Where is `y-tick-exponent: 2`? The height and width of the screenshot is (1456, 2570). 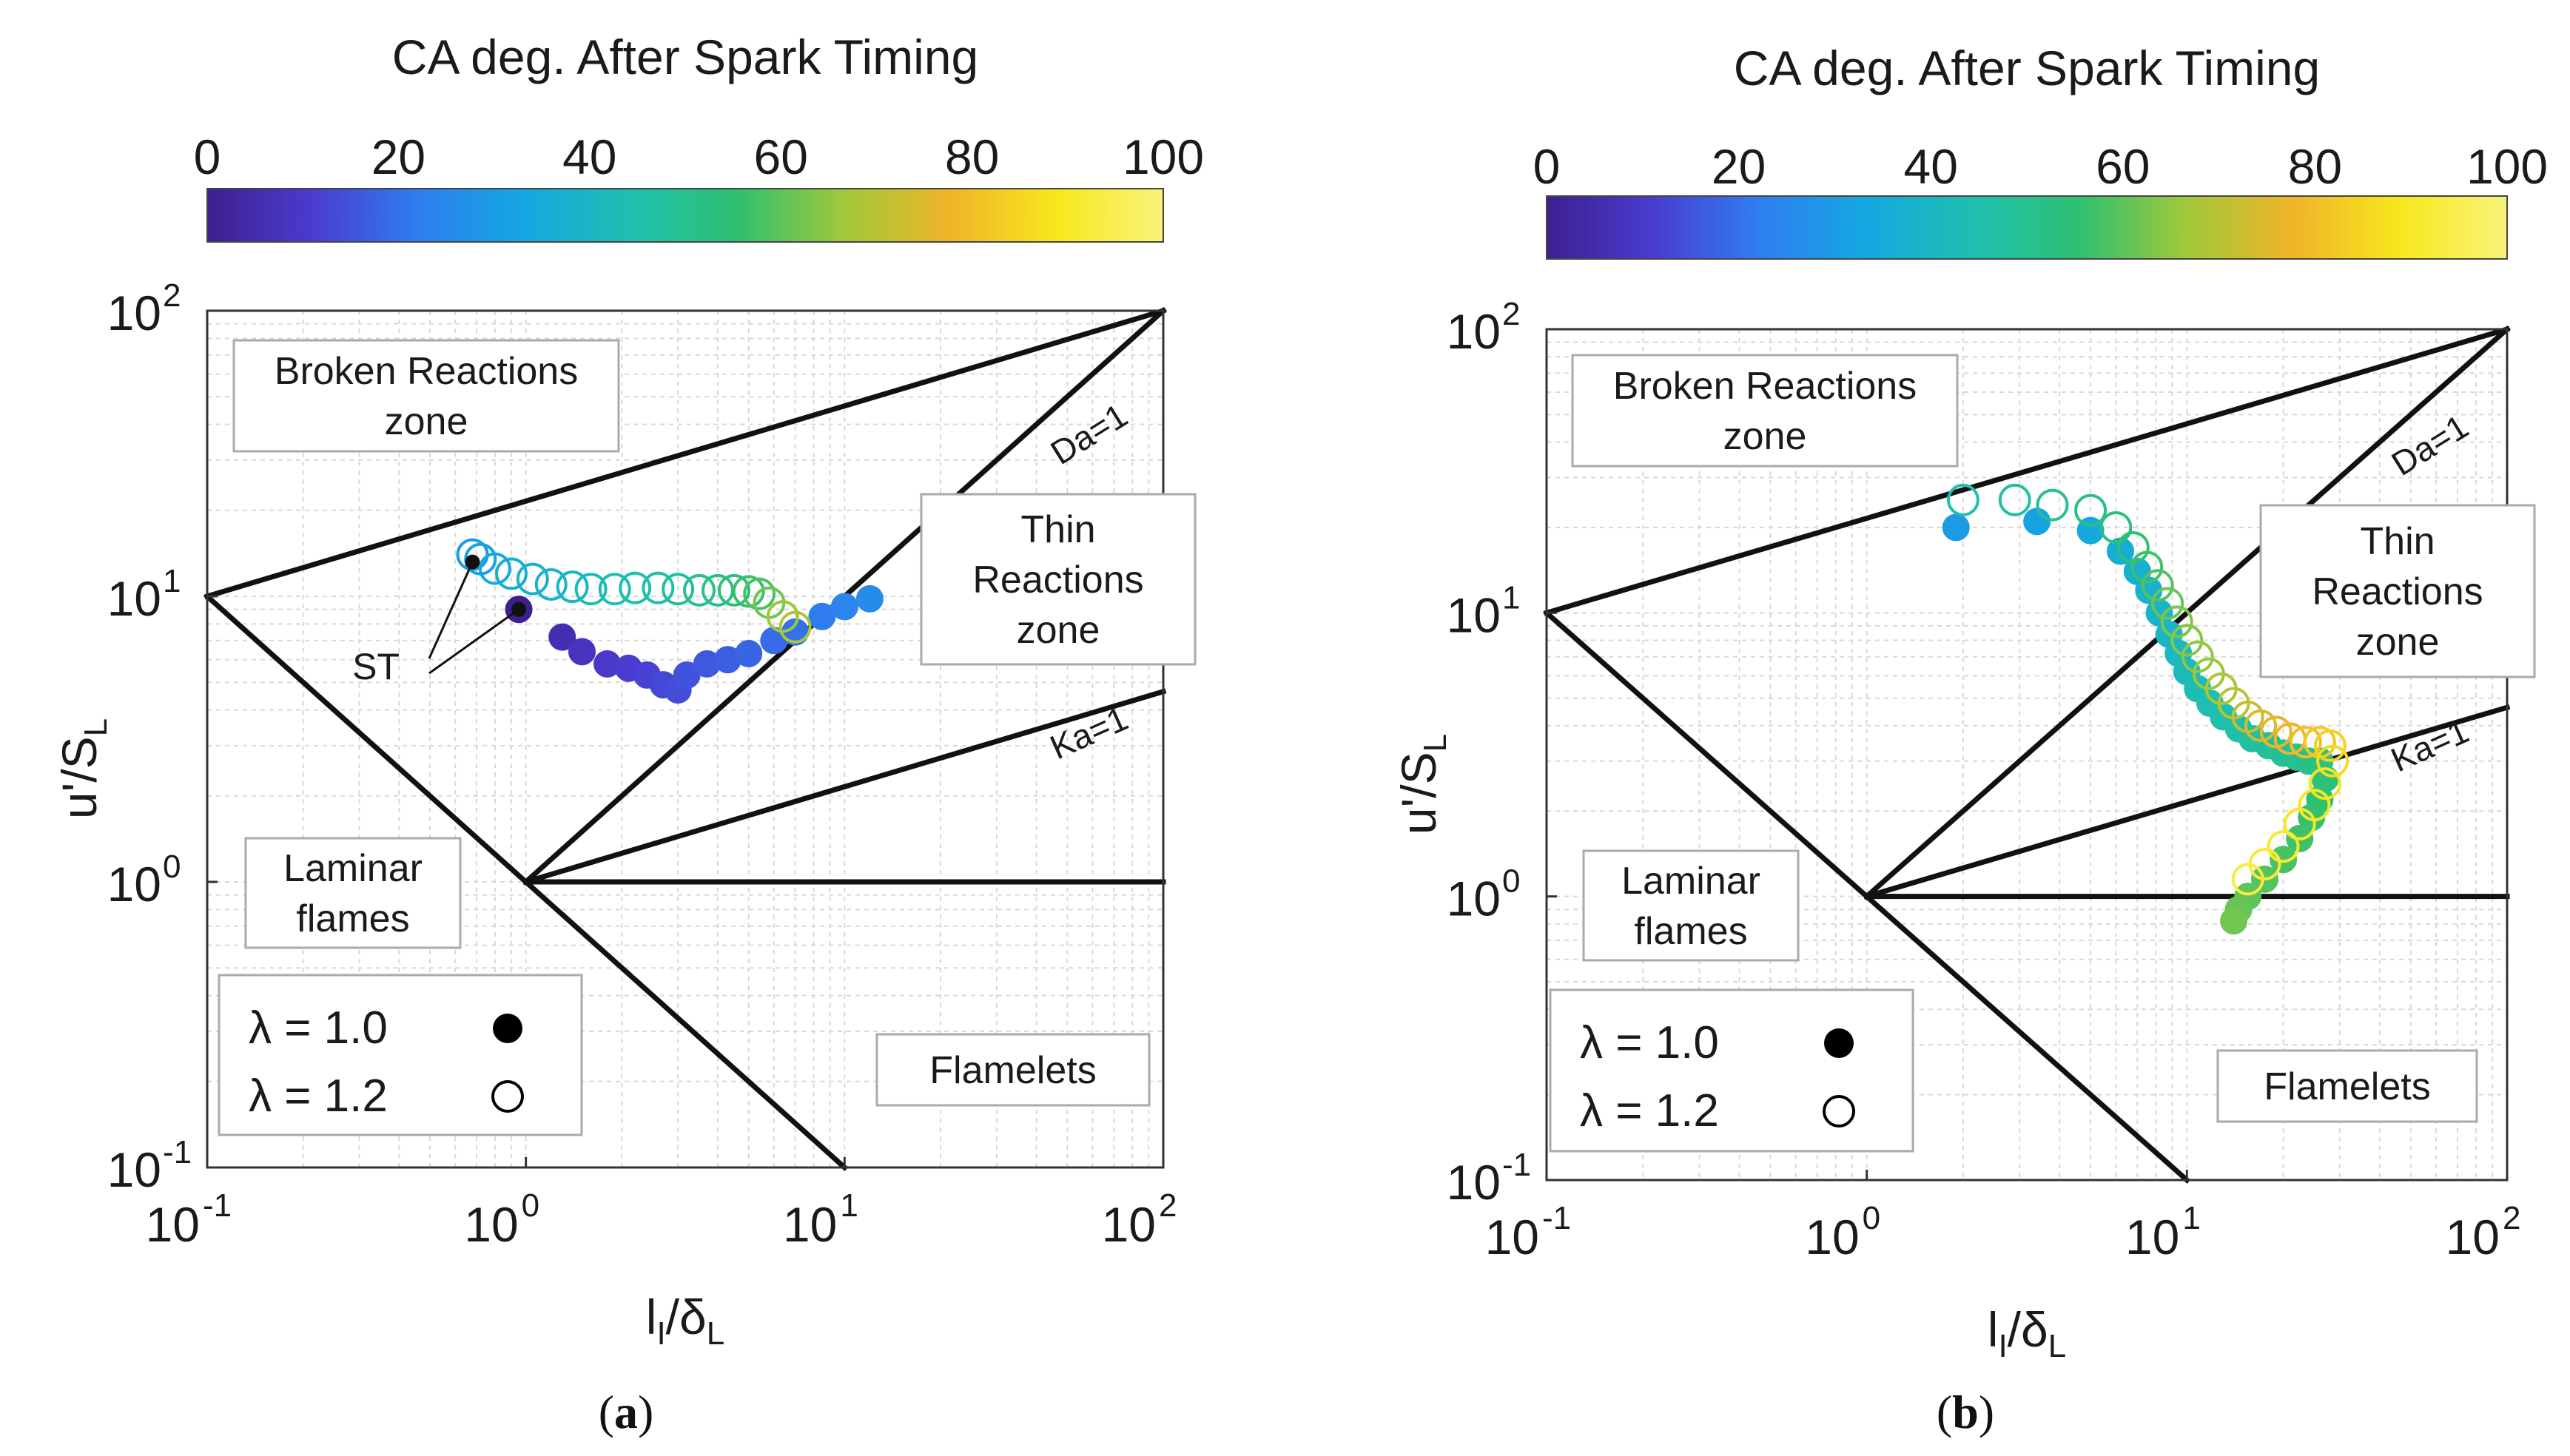
y-tick-exponent: 2 is located at coordinates (172, 296).